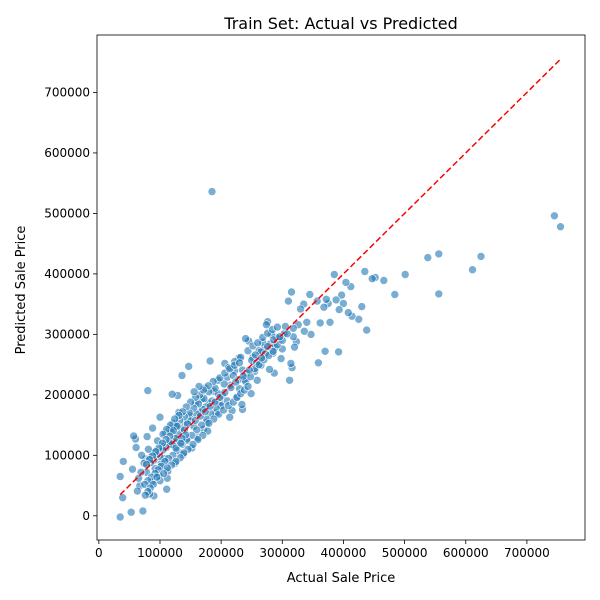 The width and height of the screenshot is (600, 600). I want to click on x-tick-label: 300000, so click(282, 553).